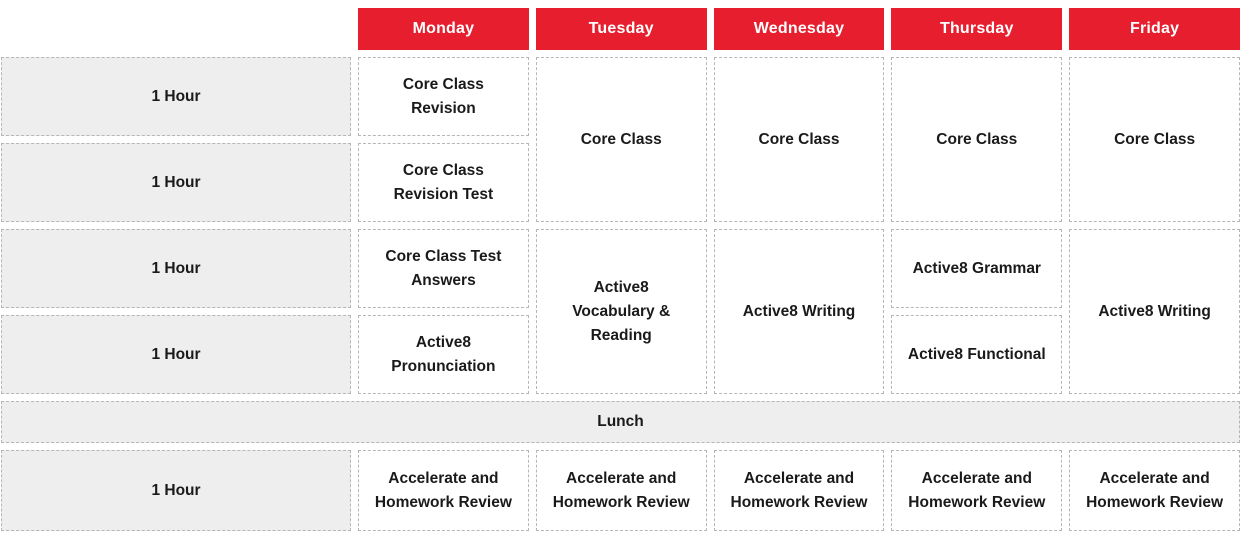  What do you see at coordinates (443, 182) in the screenshot?
I see `monday-slot-core-class-revision-test: Core Class Revision Test` at bounding box center [443, 182].